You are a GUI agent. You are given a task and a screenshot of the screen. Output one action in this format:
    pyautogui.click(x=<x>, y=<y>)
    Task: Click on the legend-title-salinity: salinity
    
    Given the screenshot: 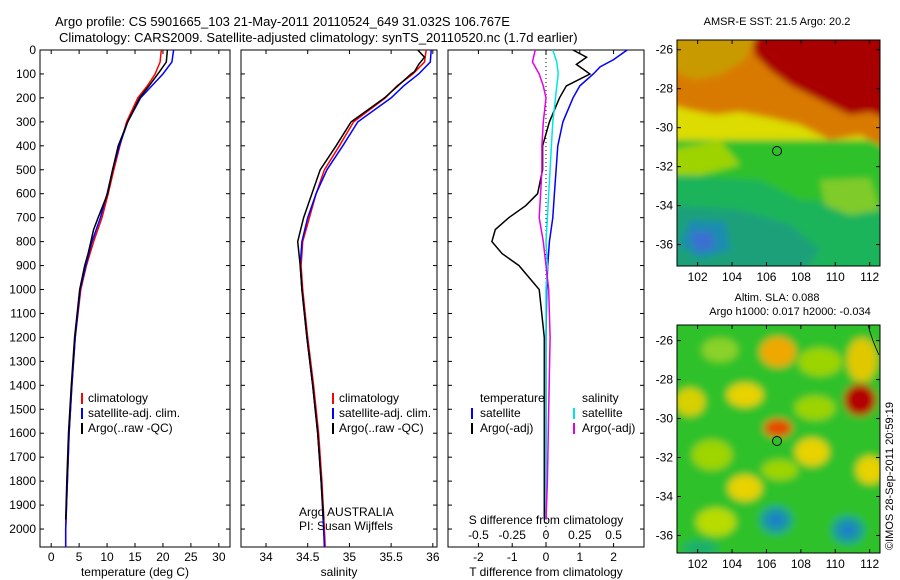 What is the action you would take?
    pyautogui.click(x=600, y=398)
    